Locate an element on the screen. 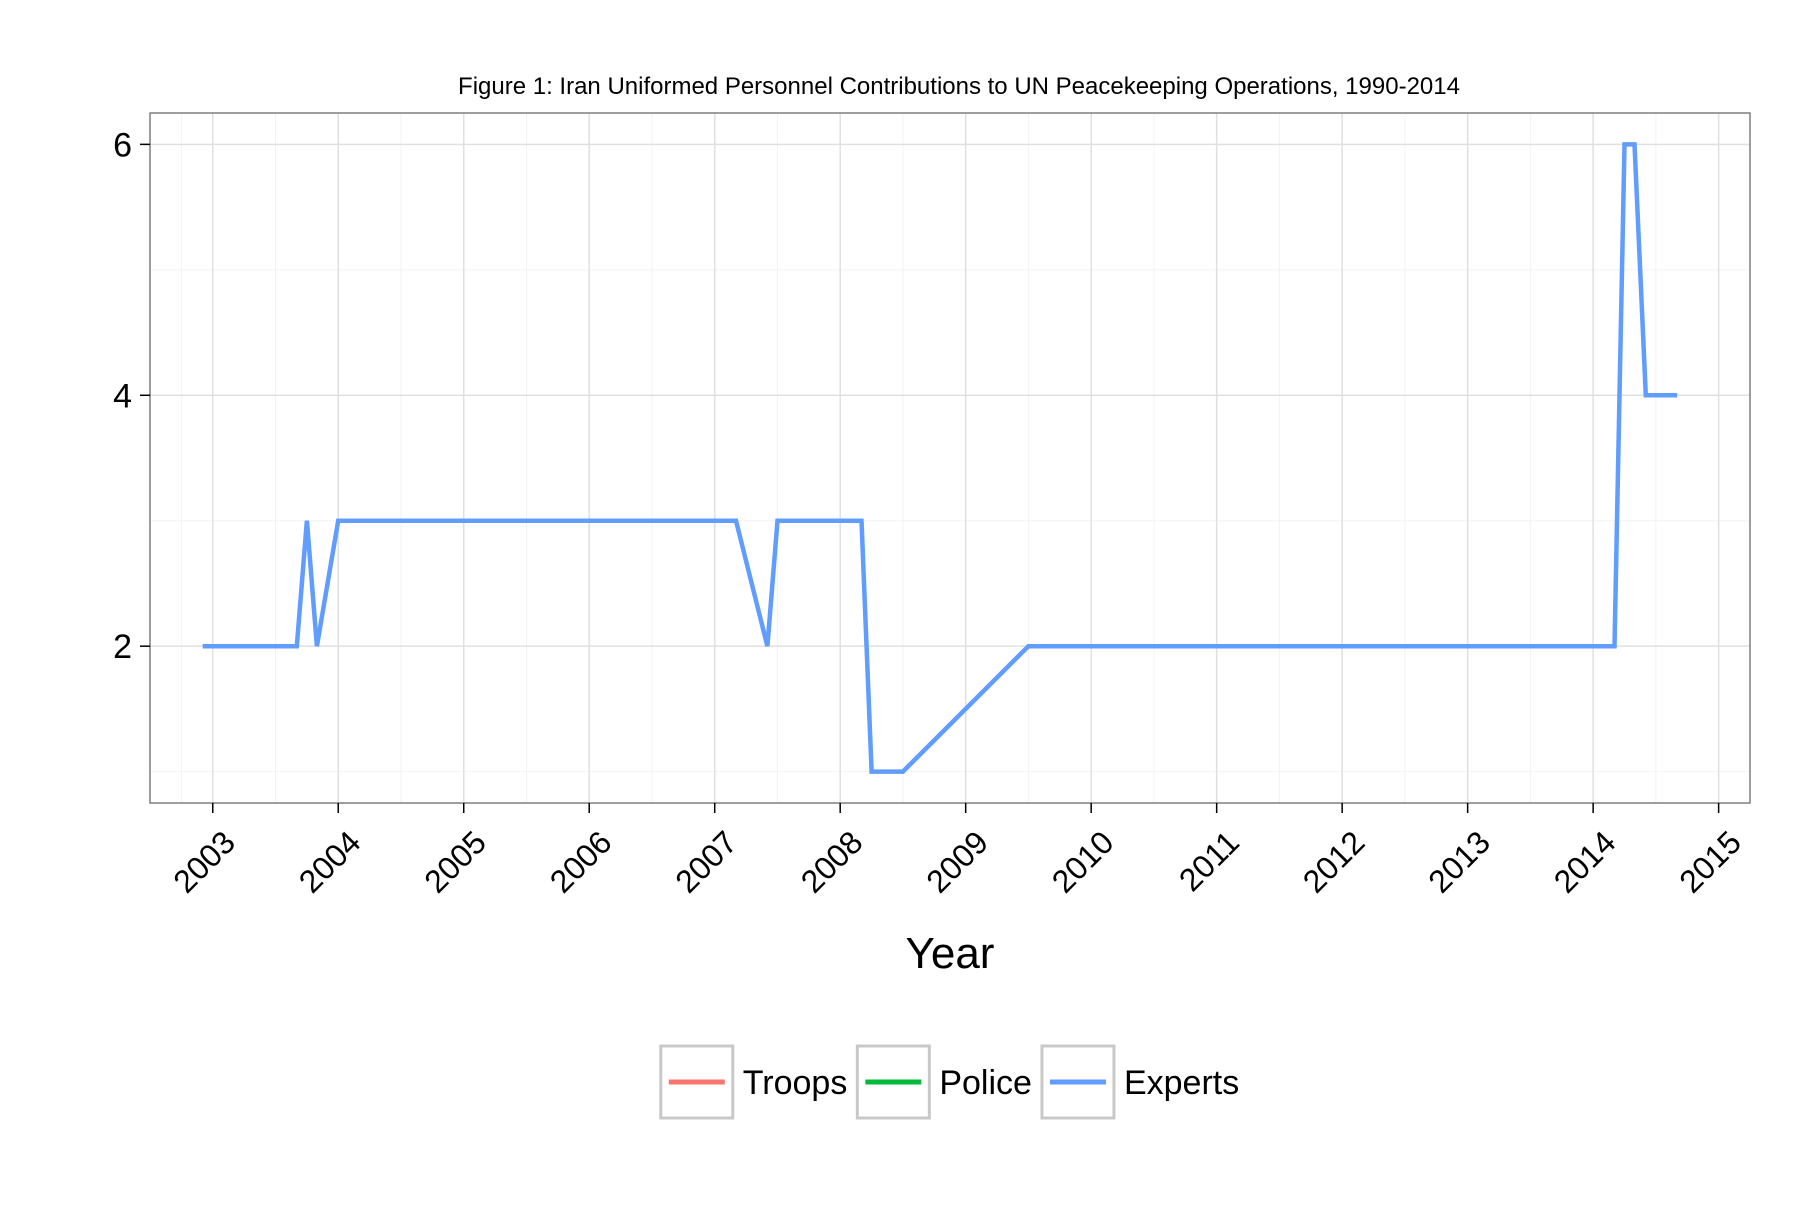  x-tick-label: 2007 is located at coordinates (706, 862).